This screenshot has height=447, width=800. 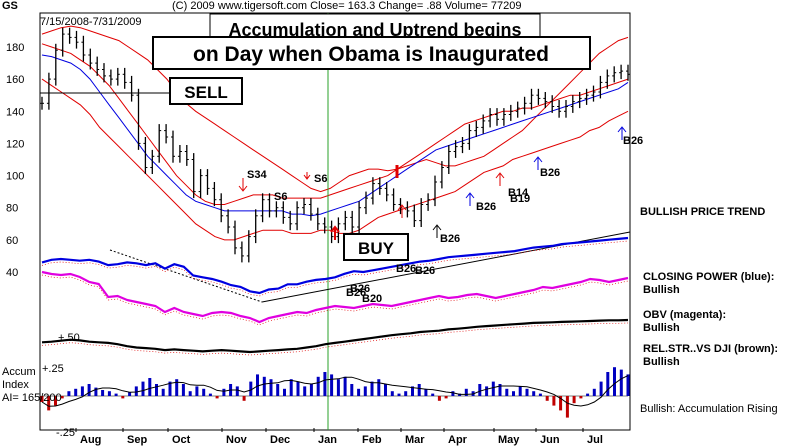 What do you see at coordinates (327, 440) in the screenshot?
I see `x-tick-label: Jan` at bounding box center [327, 440].